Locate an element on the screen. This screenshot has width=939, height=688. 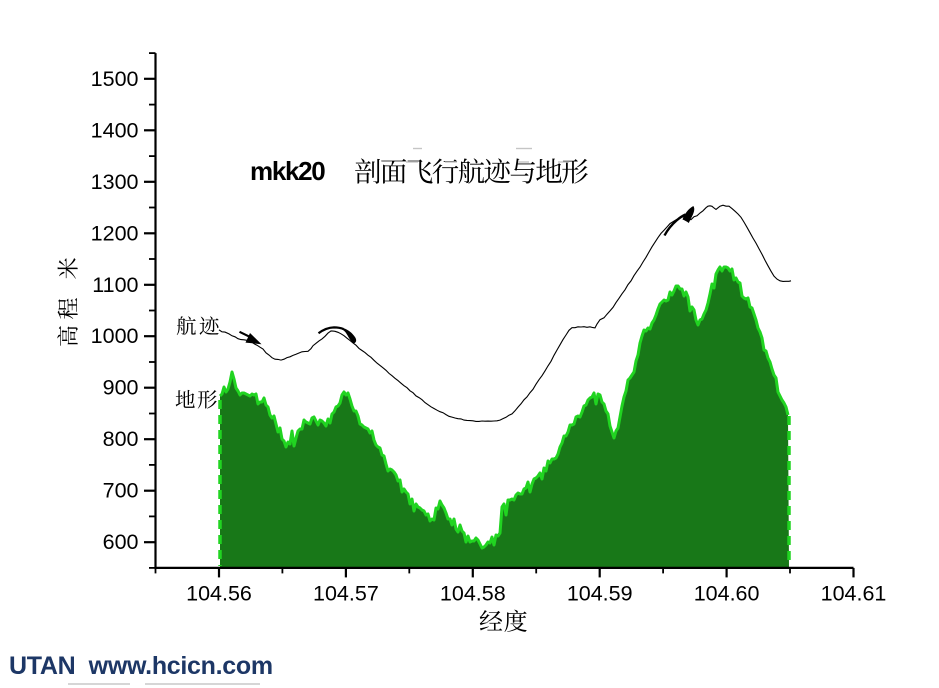
svg-text: 104.56 is located at coordinates (219, 594).